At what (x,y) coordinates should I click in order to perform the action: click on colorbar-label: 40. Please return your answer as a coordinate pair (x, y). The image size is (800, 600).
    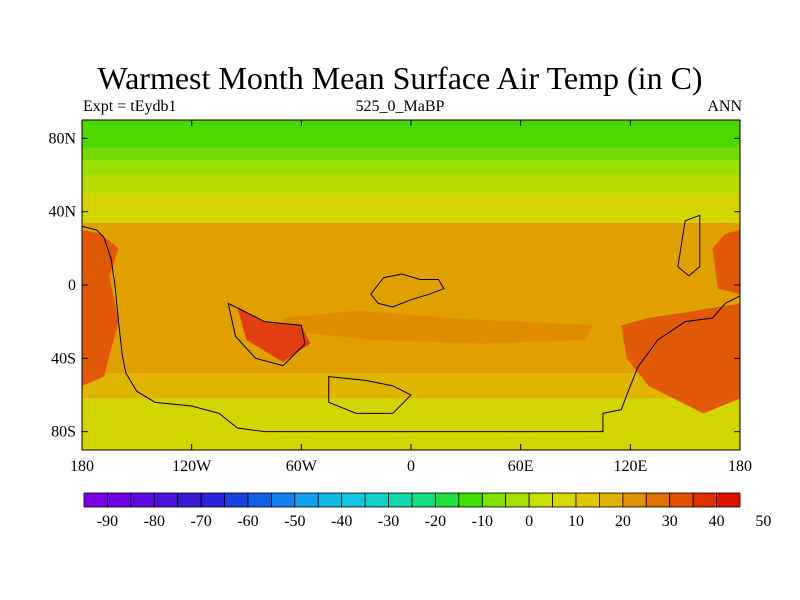
    Looking at the image, I should click on (717, 521).